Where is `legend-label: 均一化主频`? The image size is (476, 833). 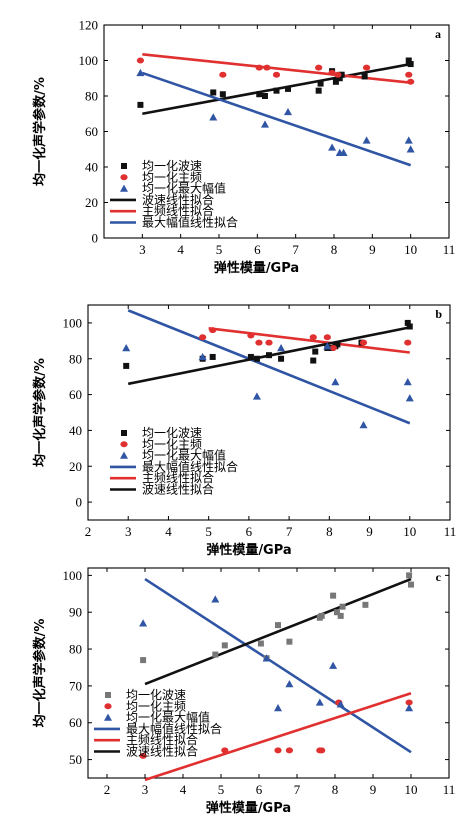 legend-label: 均一化主频 is located at coordinates (172, 444).